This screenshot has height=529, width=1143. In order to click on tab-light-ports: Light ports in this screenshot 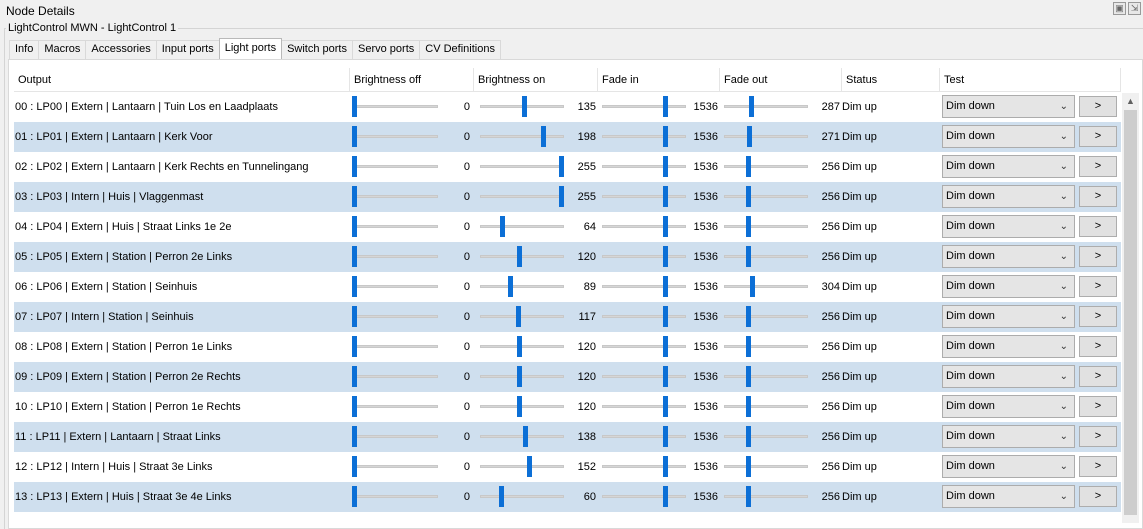, I will do `click(250, 48)`.